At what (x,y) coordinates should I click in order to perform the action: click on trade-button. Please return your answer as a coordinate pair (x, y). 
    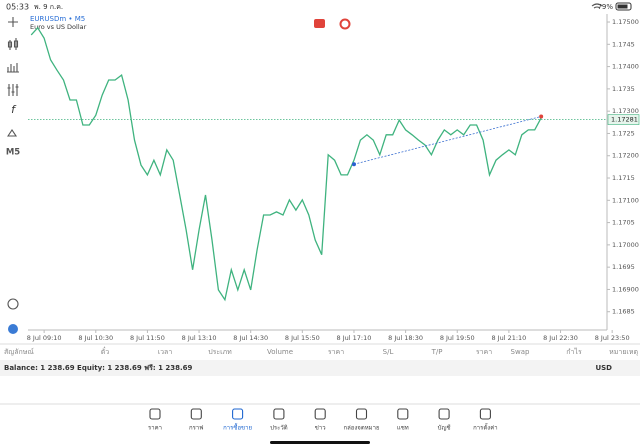
    Looking at the image, I should click on (319, 23).